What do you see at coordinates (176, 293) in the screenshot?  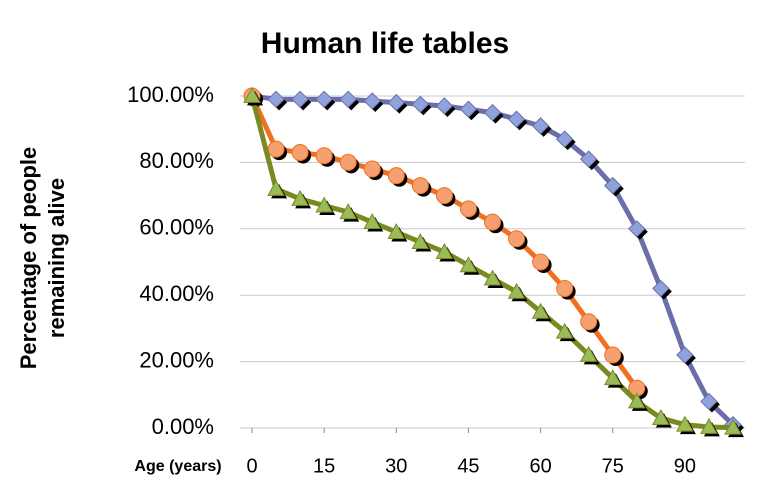 I see `y-tick-label: 40.00%` at bounding box center [176, 293].